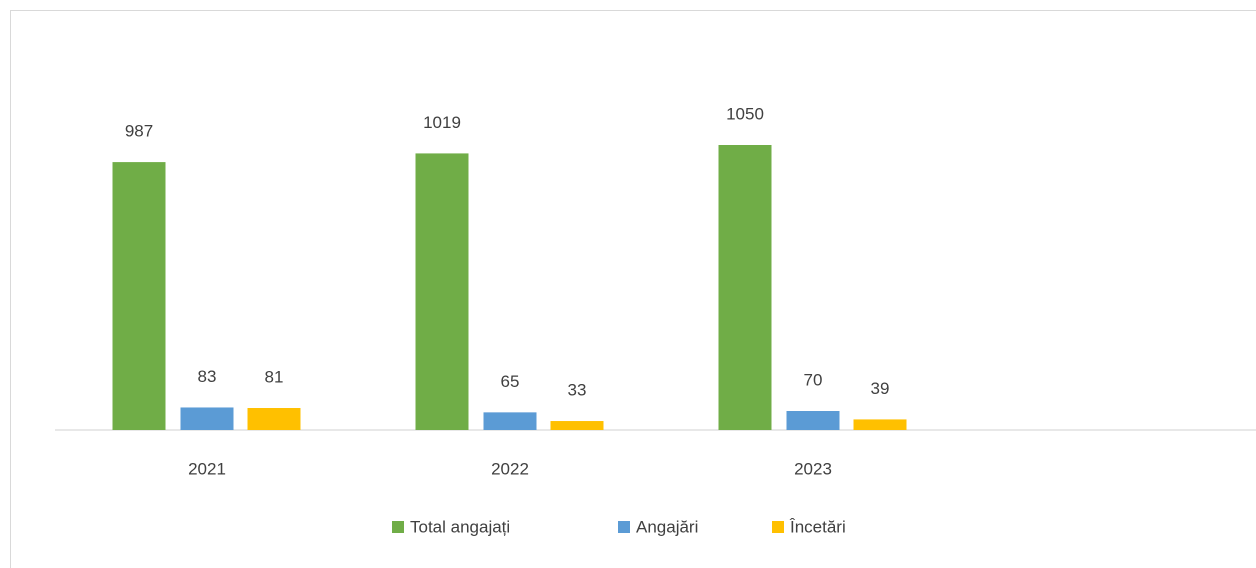 The width and height of the screenshot is (1256, 568). What do you see at coordinates (139, 131) in the screenshot?
I see `data-label: 987` at bounding box center [139, 131].